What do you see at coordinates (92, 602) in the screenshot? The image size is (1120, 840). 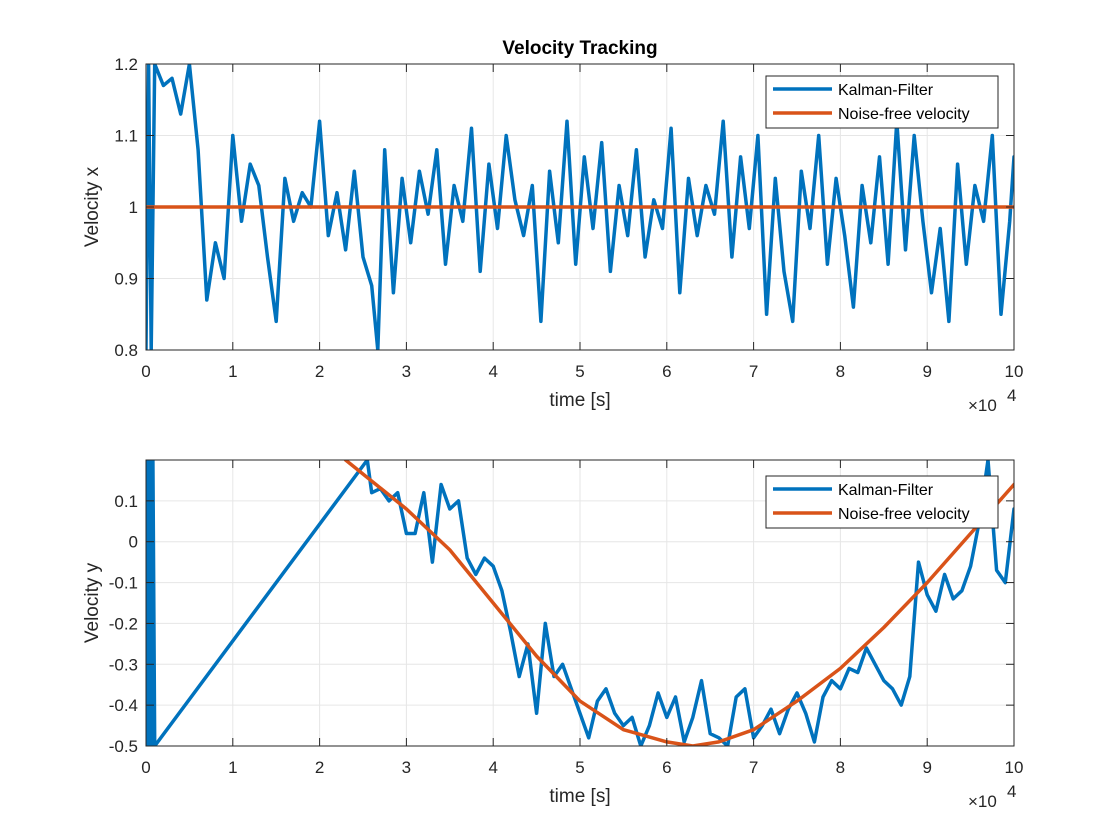 I see `y-axis-label: Velocity y` at bounding box center [92, 602].